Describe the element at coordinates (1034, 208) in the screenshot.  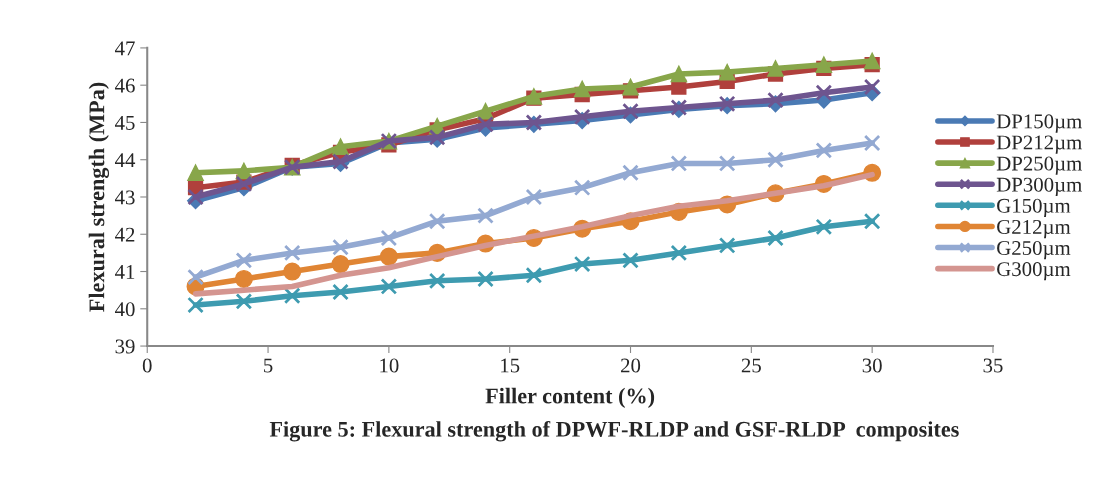
I see `legend-label: G150µm` at that location.